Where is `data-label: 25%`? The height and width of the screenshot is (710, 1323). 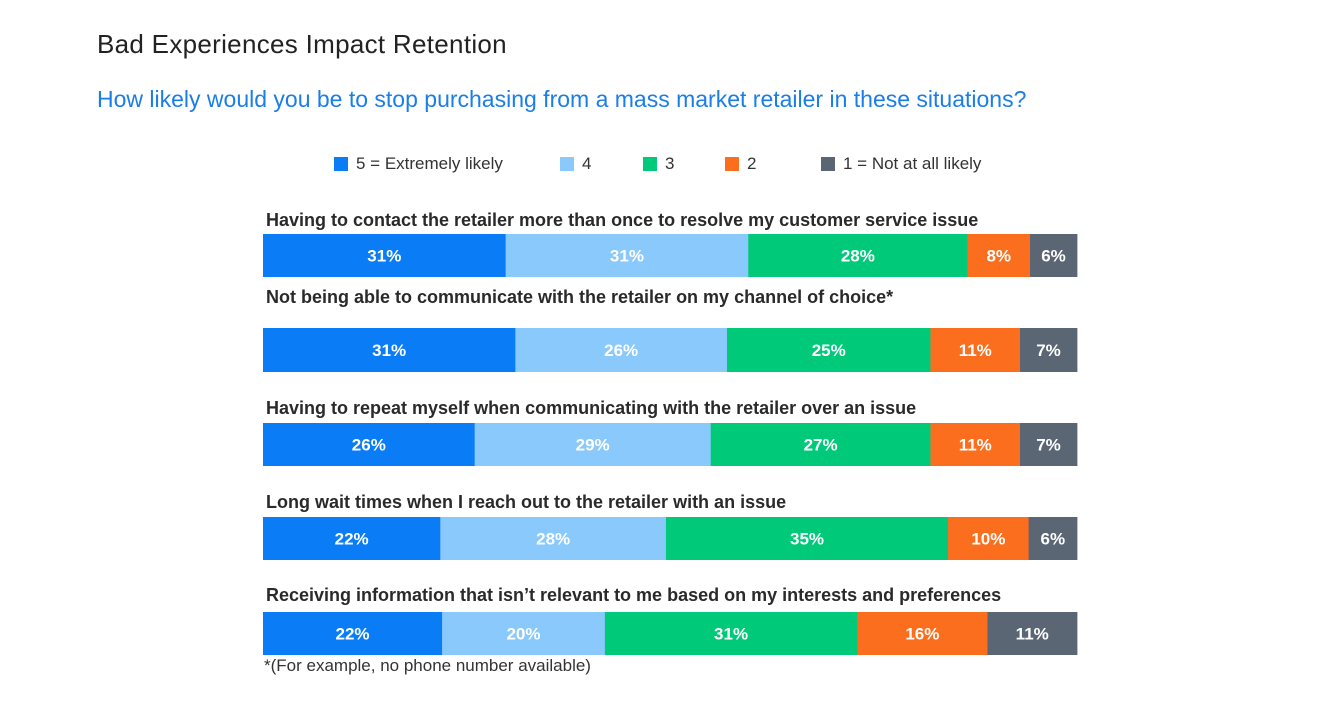 data-label: 25% is located at coordinates (829, 350).